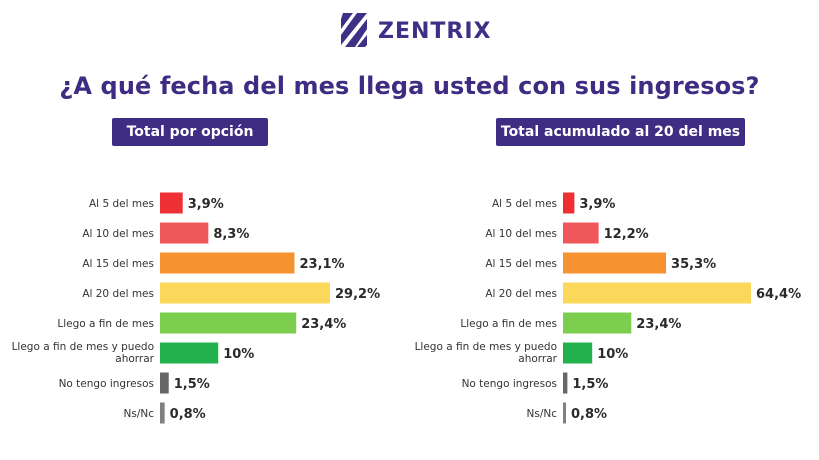 This screenshot has height=460, width=819. Describe the element at coordinates (693, 264) in the screenshot. I see `right-value-label-2: 35,3%` at that location.